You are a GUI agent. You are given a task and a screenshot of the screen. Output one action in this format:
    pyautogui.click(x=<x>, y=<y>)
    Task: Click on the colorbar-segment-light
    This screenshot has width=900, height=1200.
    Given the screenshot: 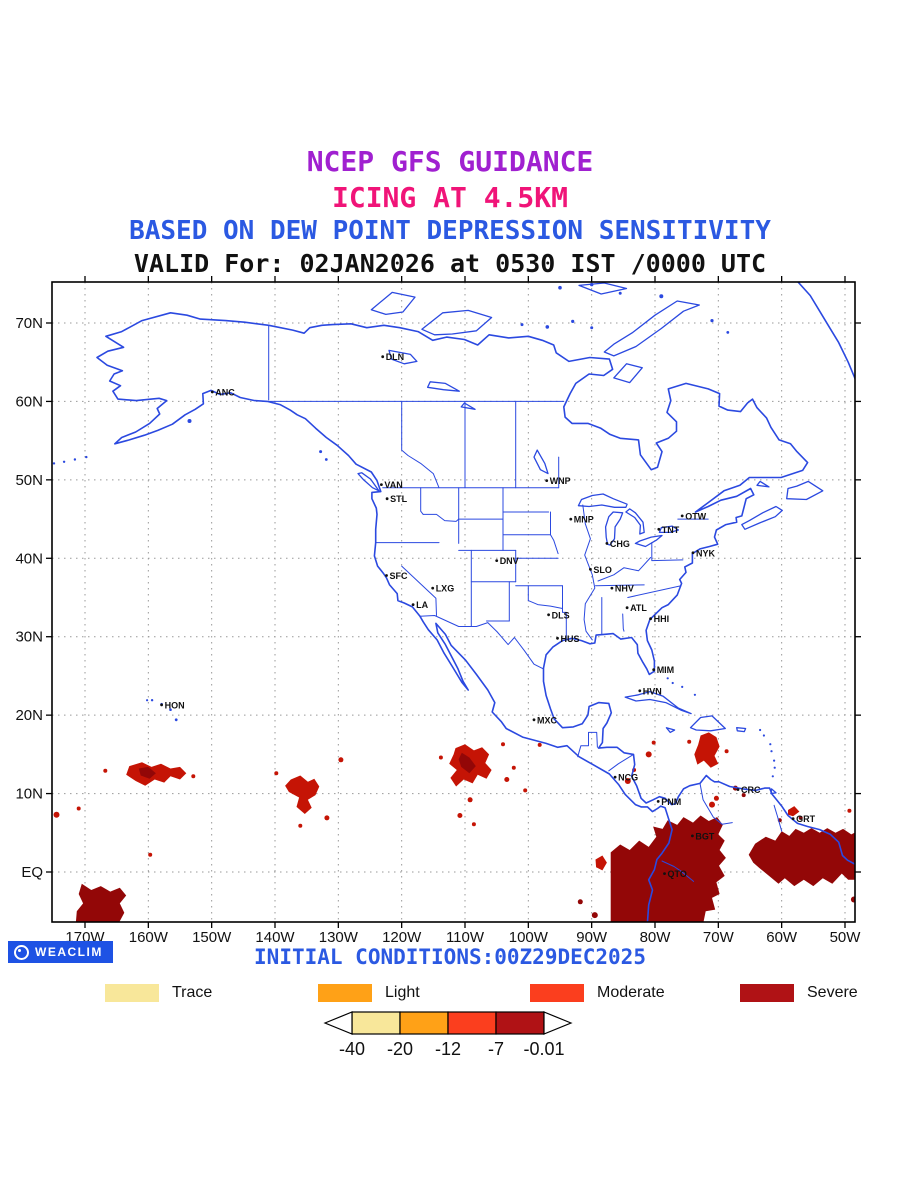 What is the action you would take?
    pyautogui.click(x=424, y=1023)
    